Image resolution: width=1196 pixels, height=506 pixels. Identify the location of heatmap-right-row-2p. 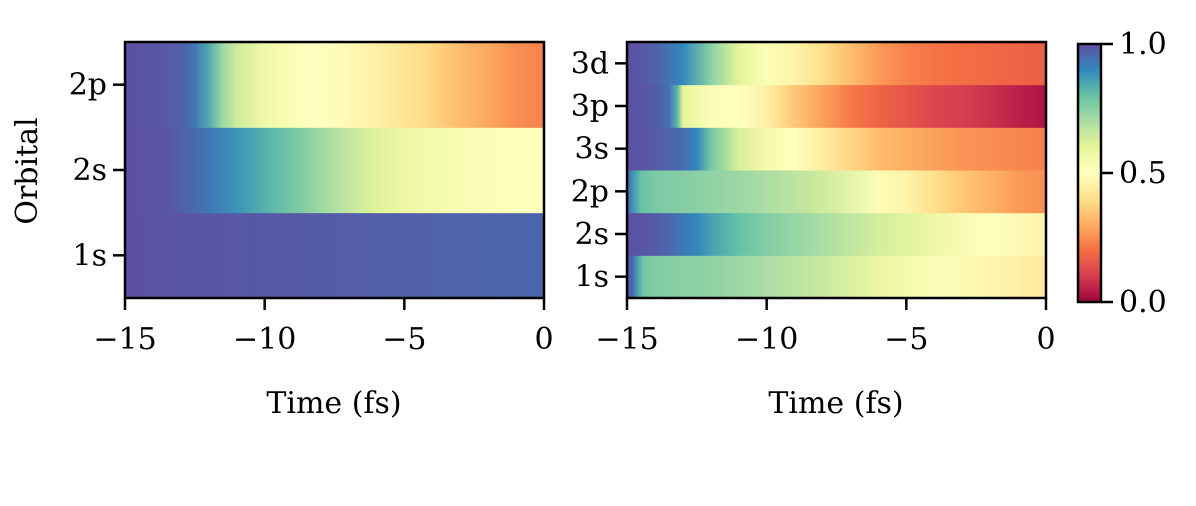
(836, 192).